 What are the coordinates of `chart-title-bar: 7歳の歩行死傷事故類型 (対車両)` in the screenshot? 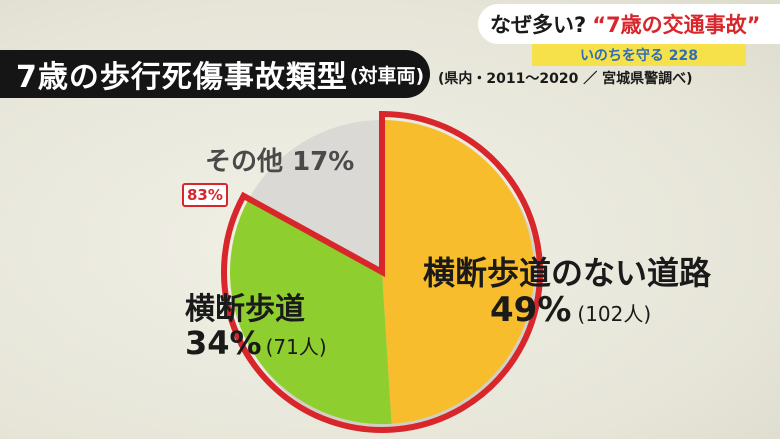 It's located at (215, 74).